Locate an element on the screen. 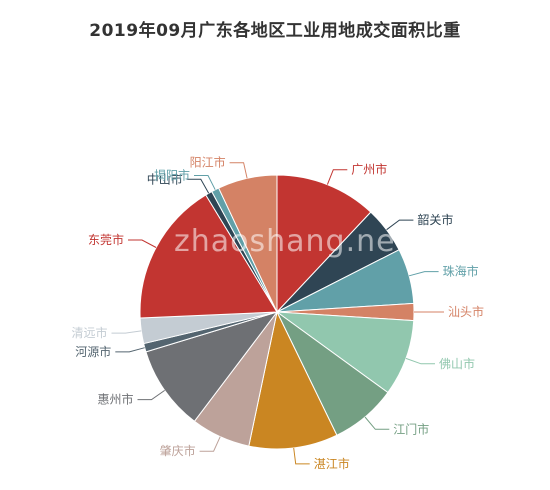  slice-label: 佛山市 is located at coordinates (457, 363).